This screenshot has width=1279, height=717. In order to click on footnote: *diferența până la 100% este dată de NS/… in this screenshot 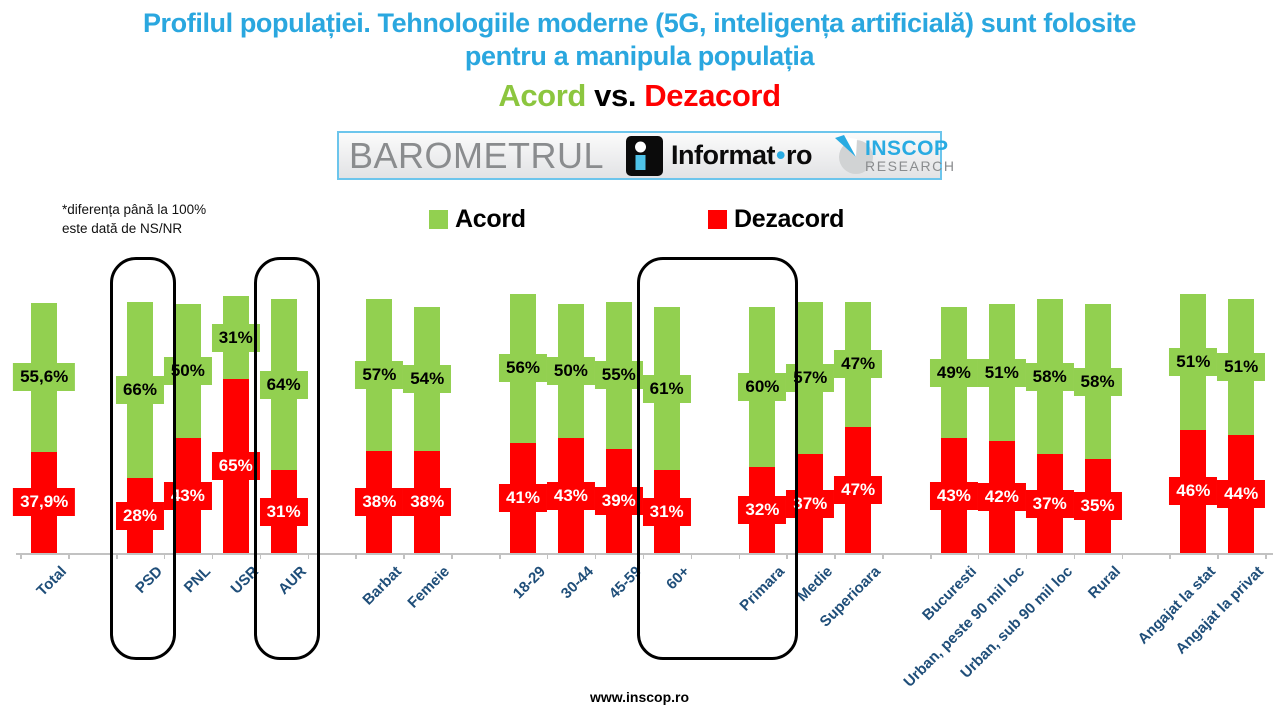, I will do `click(134, 219)`.